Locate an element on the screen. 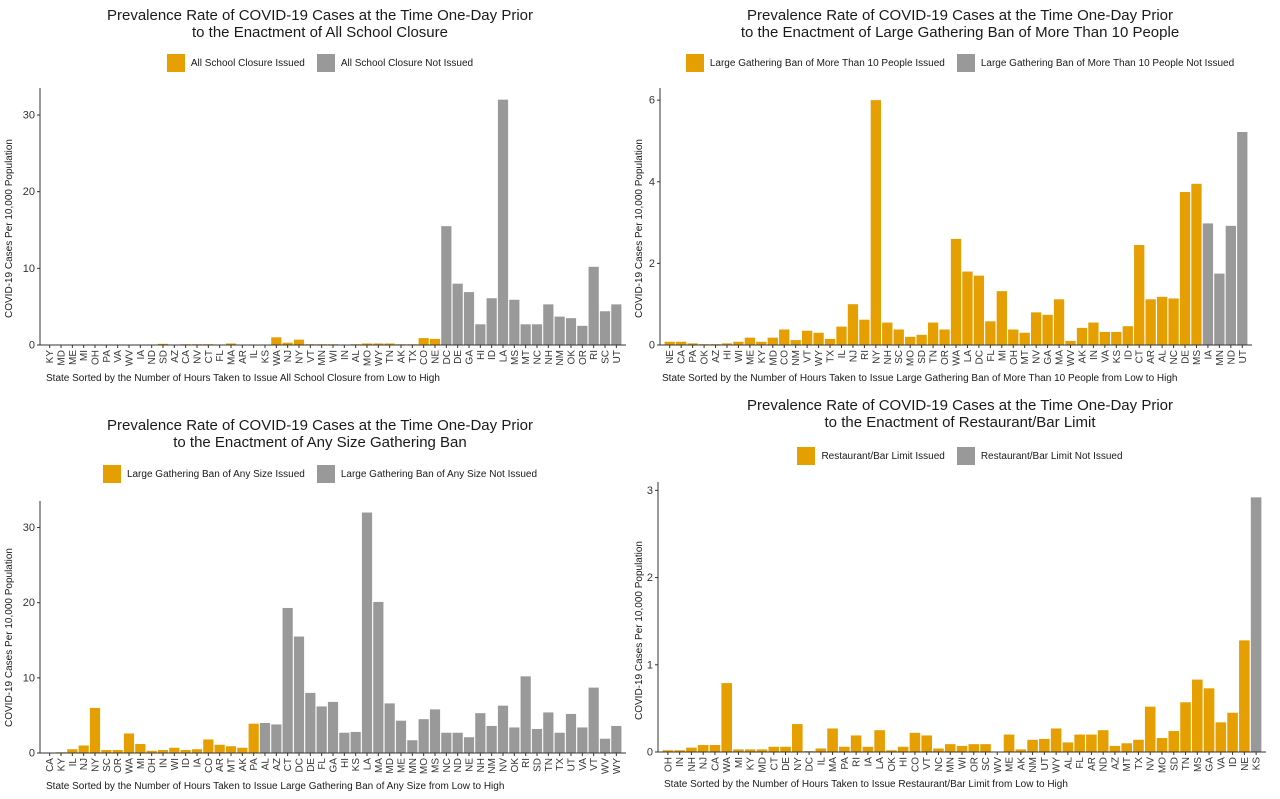 The width and height of the screenshot is (1280, 799). bar-in is located at coordinates (679, 751).